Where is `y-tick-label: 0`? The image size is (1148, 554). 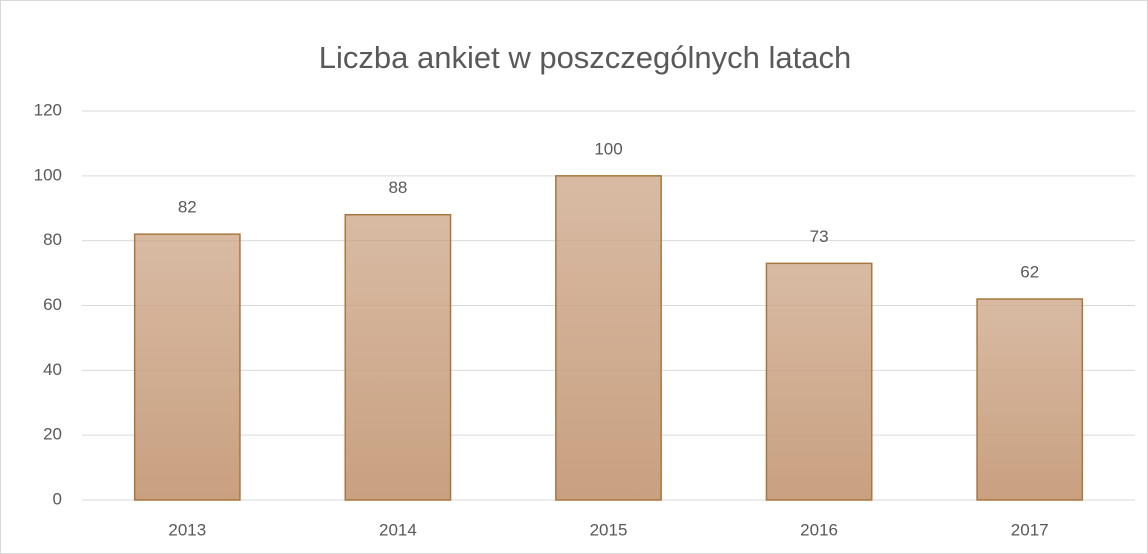 y-tick-label: 0 is located at coordinates (57, 498).